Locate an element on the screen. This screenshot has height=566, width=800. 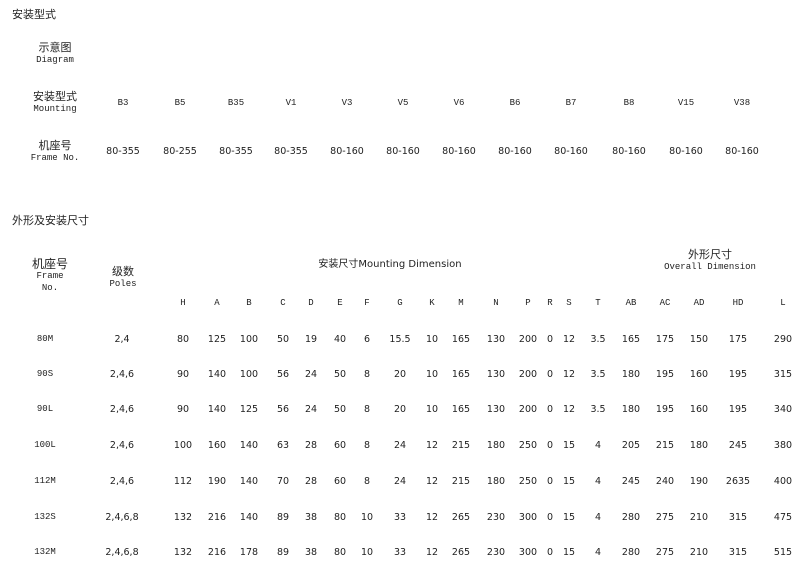
mounting-label-en: Mounting is located at coordinates (55, 109).